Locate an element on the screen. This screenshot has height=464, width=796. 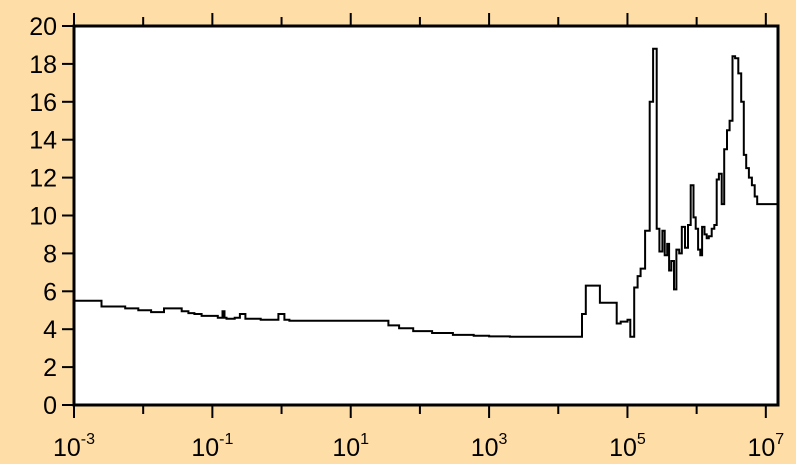
x-tick-label-exponent: 3 is located at coordinates (503, 439).